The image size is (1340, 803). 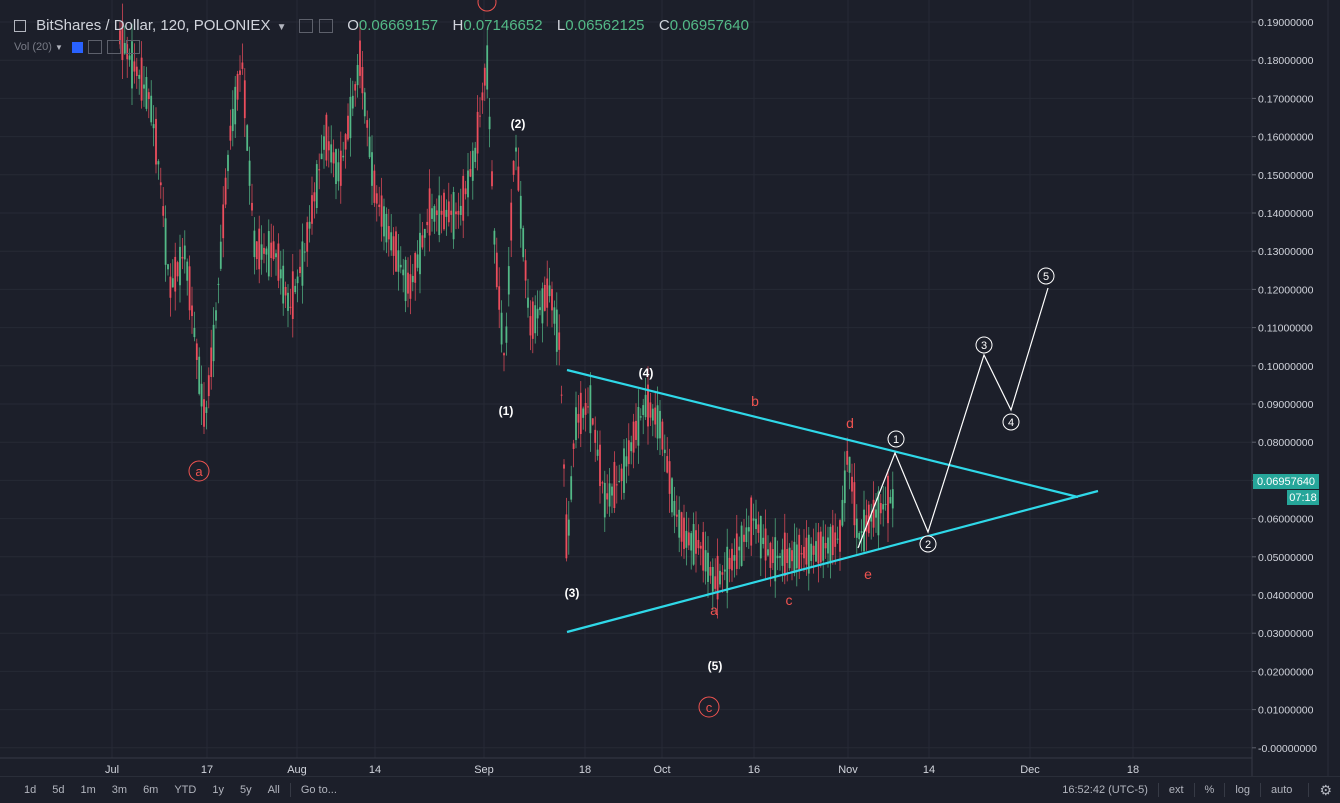 What do you see at coordinates (646, 373) in the screenshot?
I see `wave-label-black: (4)` at bounding box center [646, 373].